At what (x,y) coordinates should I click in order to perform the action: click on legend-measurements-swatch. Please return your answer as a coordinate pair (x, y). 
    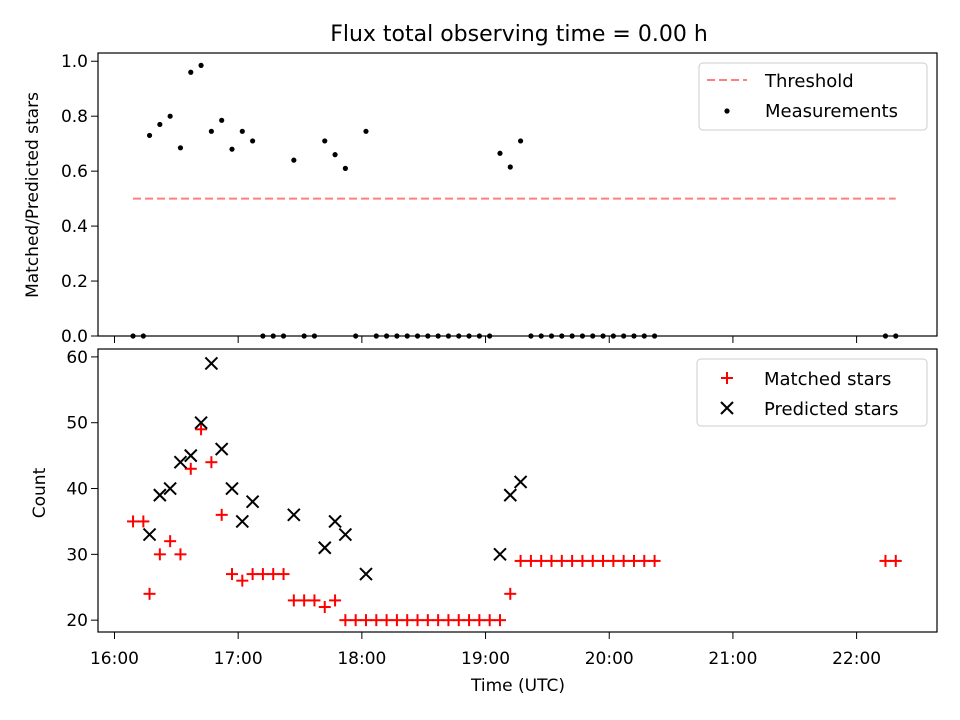
    Looking at the image, I should click on (727, 111).